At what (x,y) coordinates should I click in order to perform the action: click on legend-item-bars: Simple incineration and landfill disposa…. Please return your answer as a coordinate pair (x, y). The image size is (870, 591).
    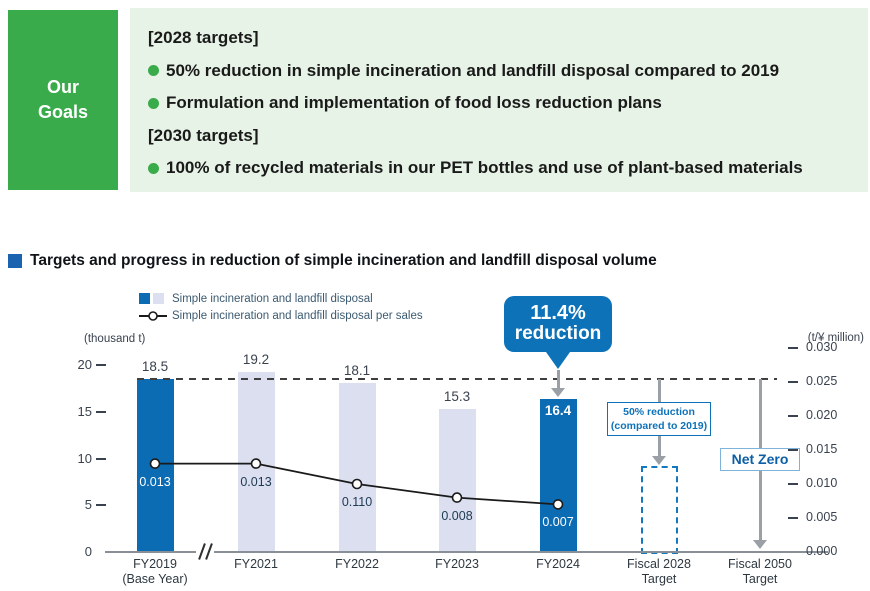
    Looking at the image, I should click on (281, 298).